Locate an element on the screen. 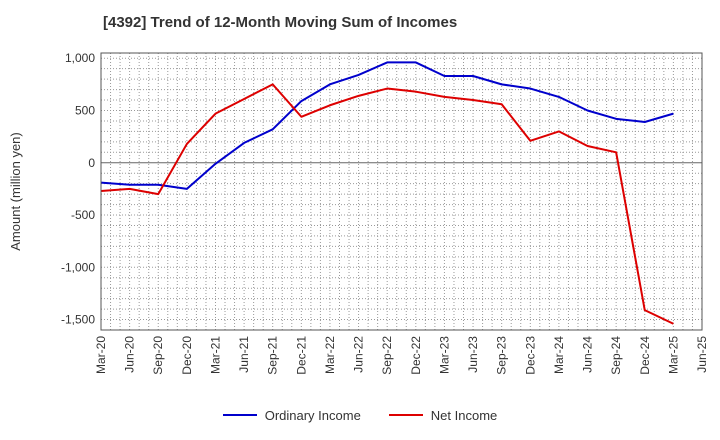  x-tick-label: Jun-22 is located at coordinates (359, 354).